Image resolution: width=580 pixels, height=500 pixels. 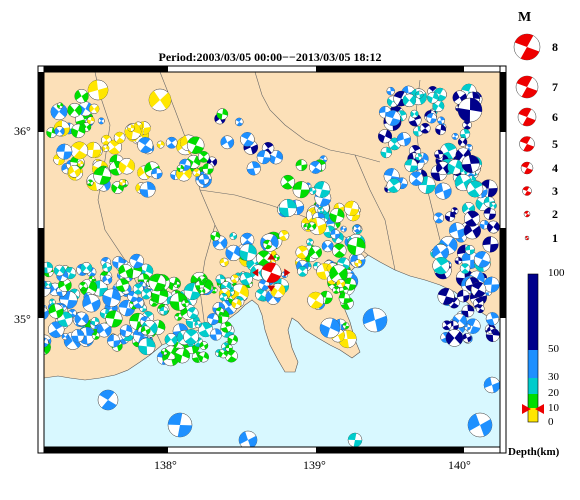 What do you see at coordinates (287, 272) in the screenshot?
I see `main-event-arrow-icon` at bounding box center [287, 272].